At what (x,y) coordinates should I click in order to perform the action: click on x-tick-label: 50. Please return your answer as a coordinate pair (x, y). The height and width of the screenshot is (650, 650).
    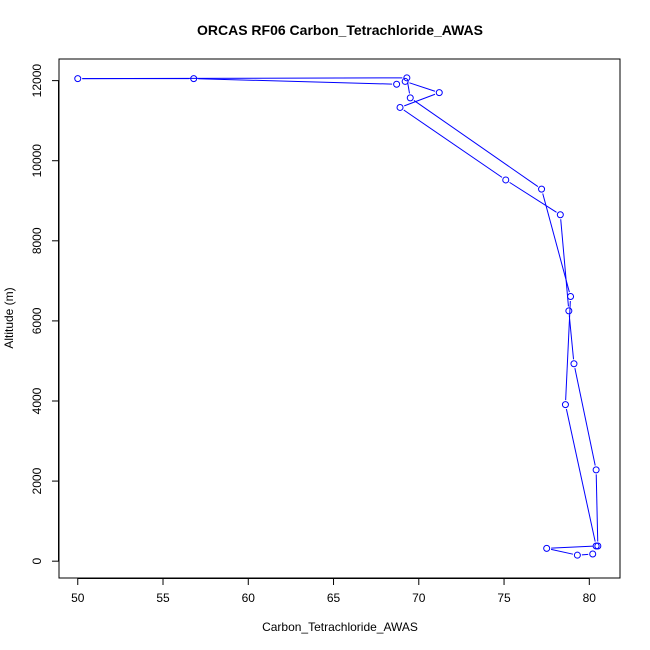
    Looking at the image, I should click on (78, 598).